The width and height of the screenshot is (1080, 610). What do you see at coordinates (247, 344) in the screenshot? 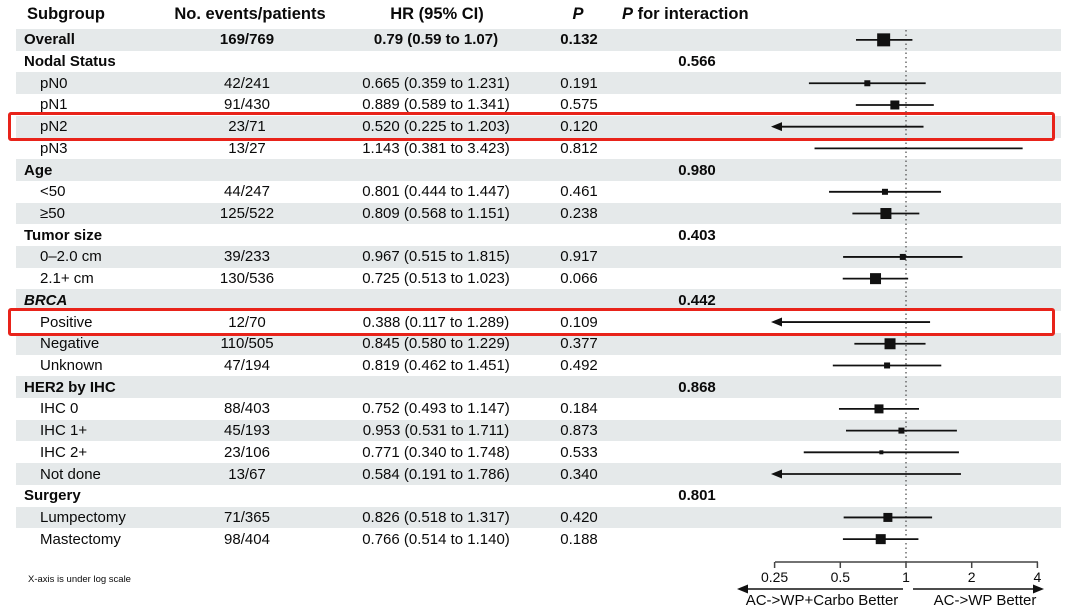
I see `events-patients-value: 110/505` at bounding box center [247, 344].